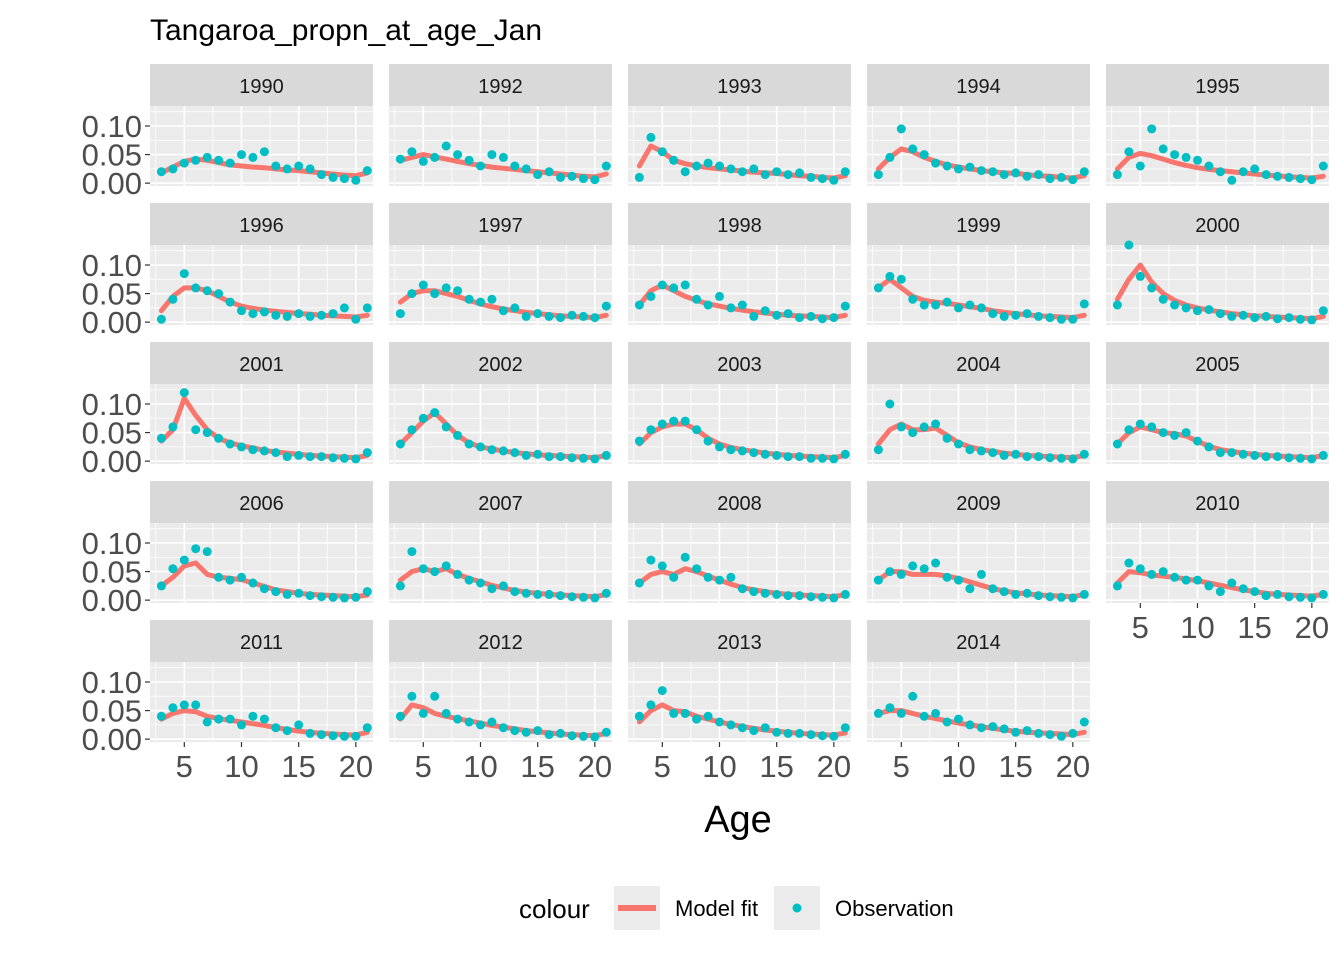 The height and width of the screenshot is (960, 1344). I want to click on panel-strip-label: 1990, so click(261, 87).